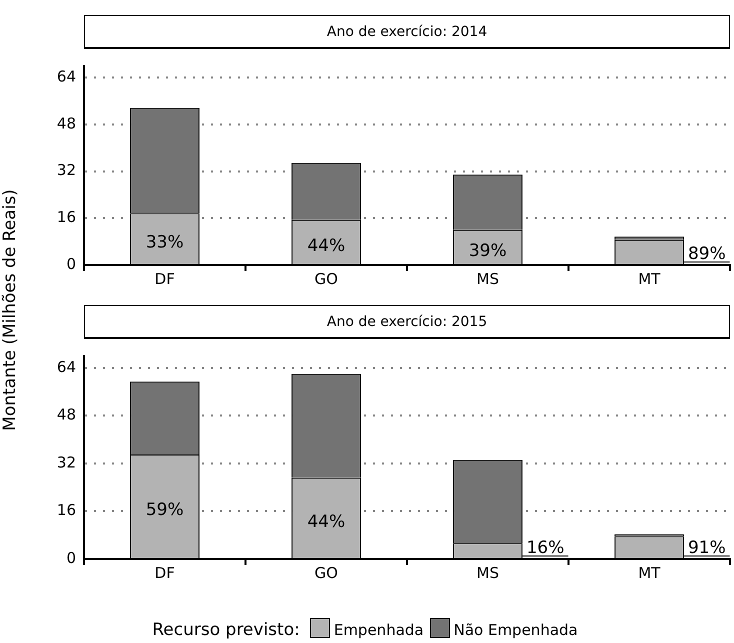 The height and width of the screenshot is (643, 734). I want to click on annotation: 16%, so click(545, 548).